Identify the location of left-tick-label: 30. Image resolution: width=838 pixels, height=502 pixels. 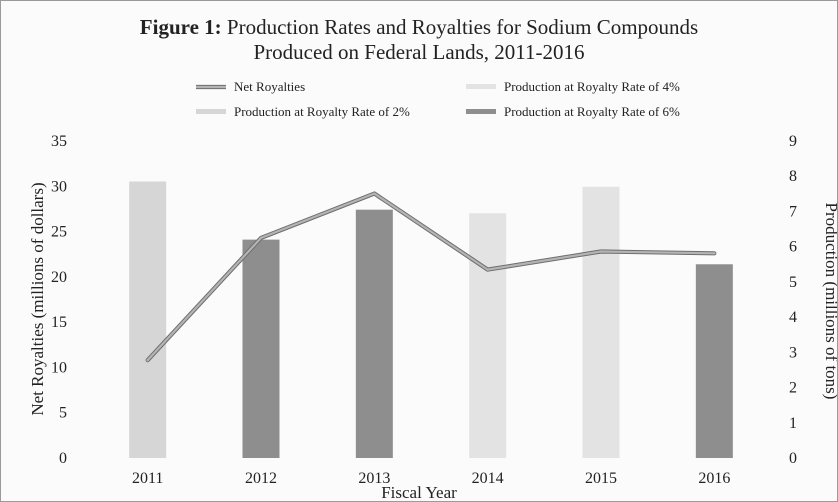
(59, 186).